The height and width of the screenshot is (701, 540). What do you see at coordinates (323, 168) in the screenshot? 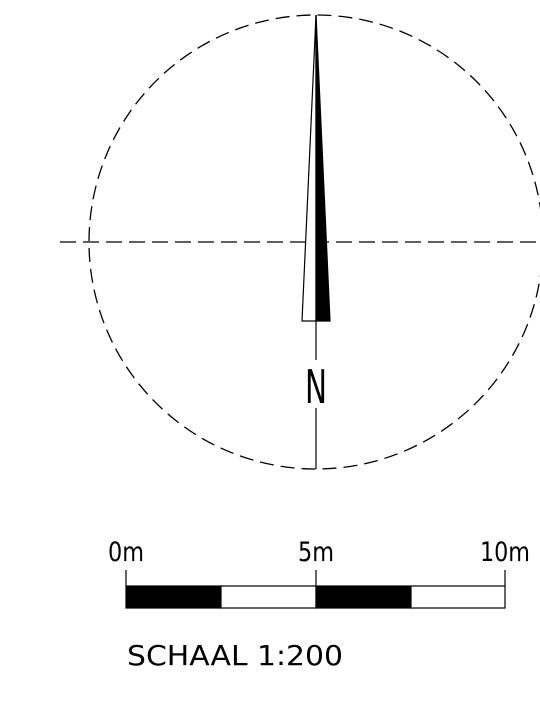
I see `north-arrow-black-half` at bounding box center [323, 168].